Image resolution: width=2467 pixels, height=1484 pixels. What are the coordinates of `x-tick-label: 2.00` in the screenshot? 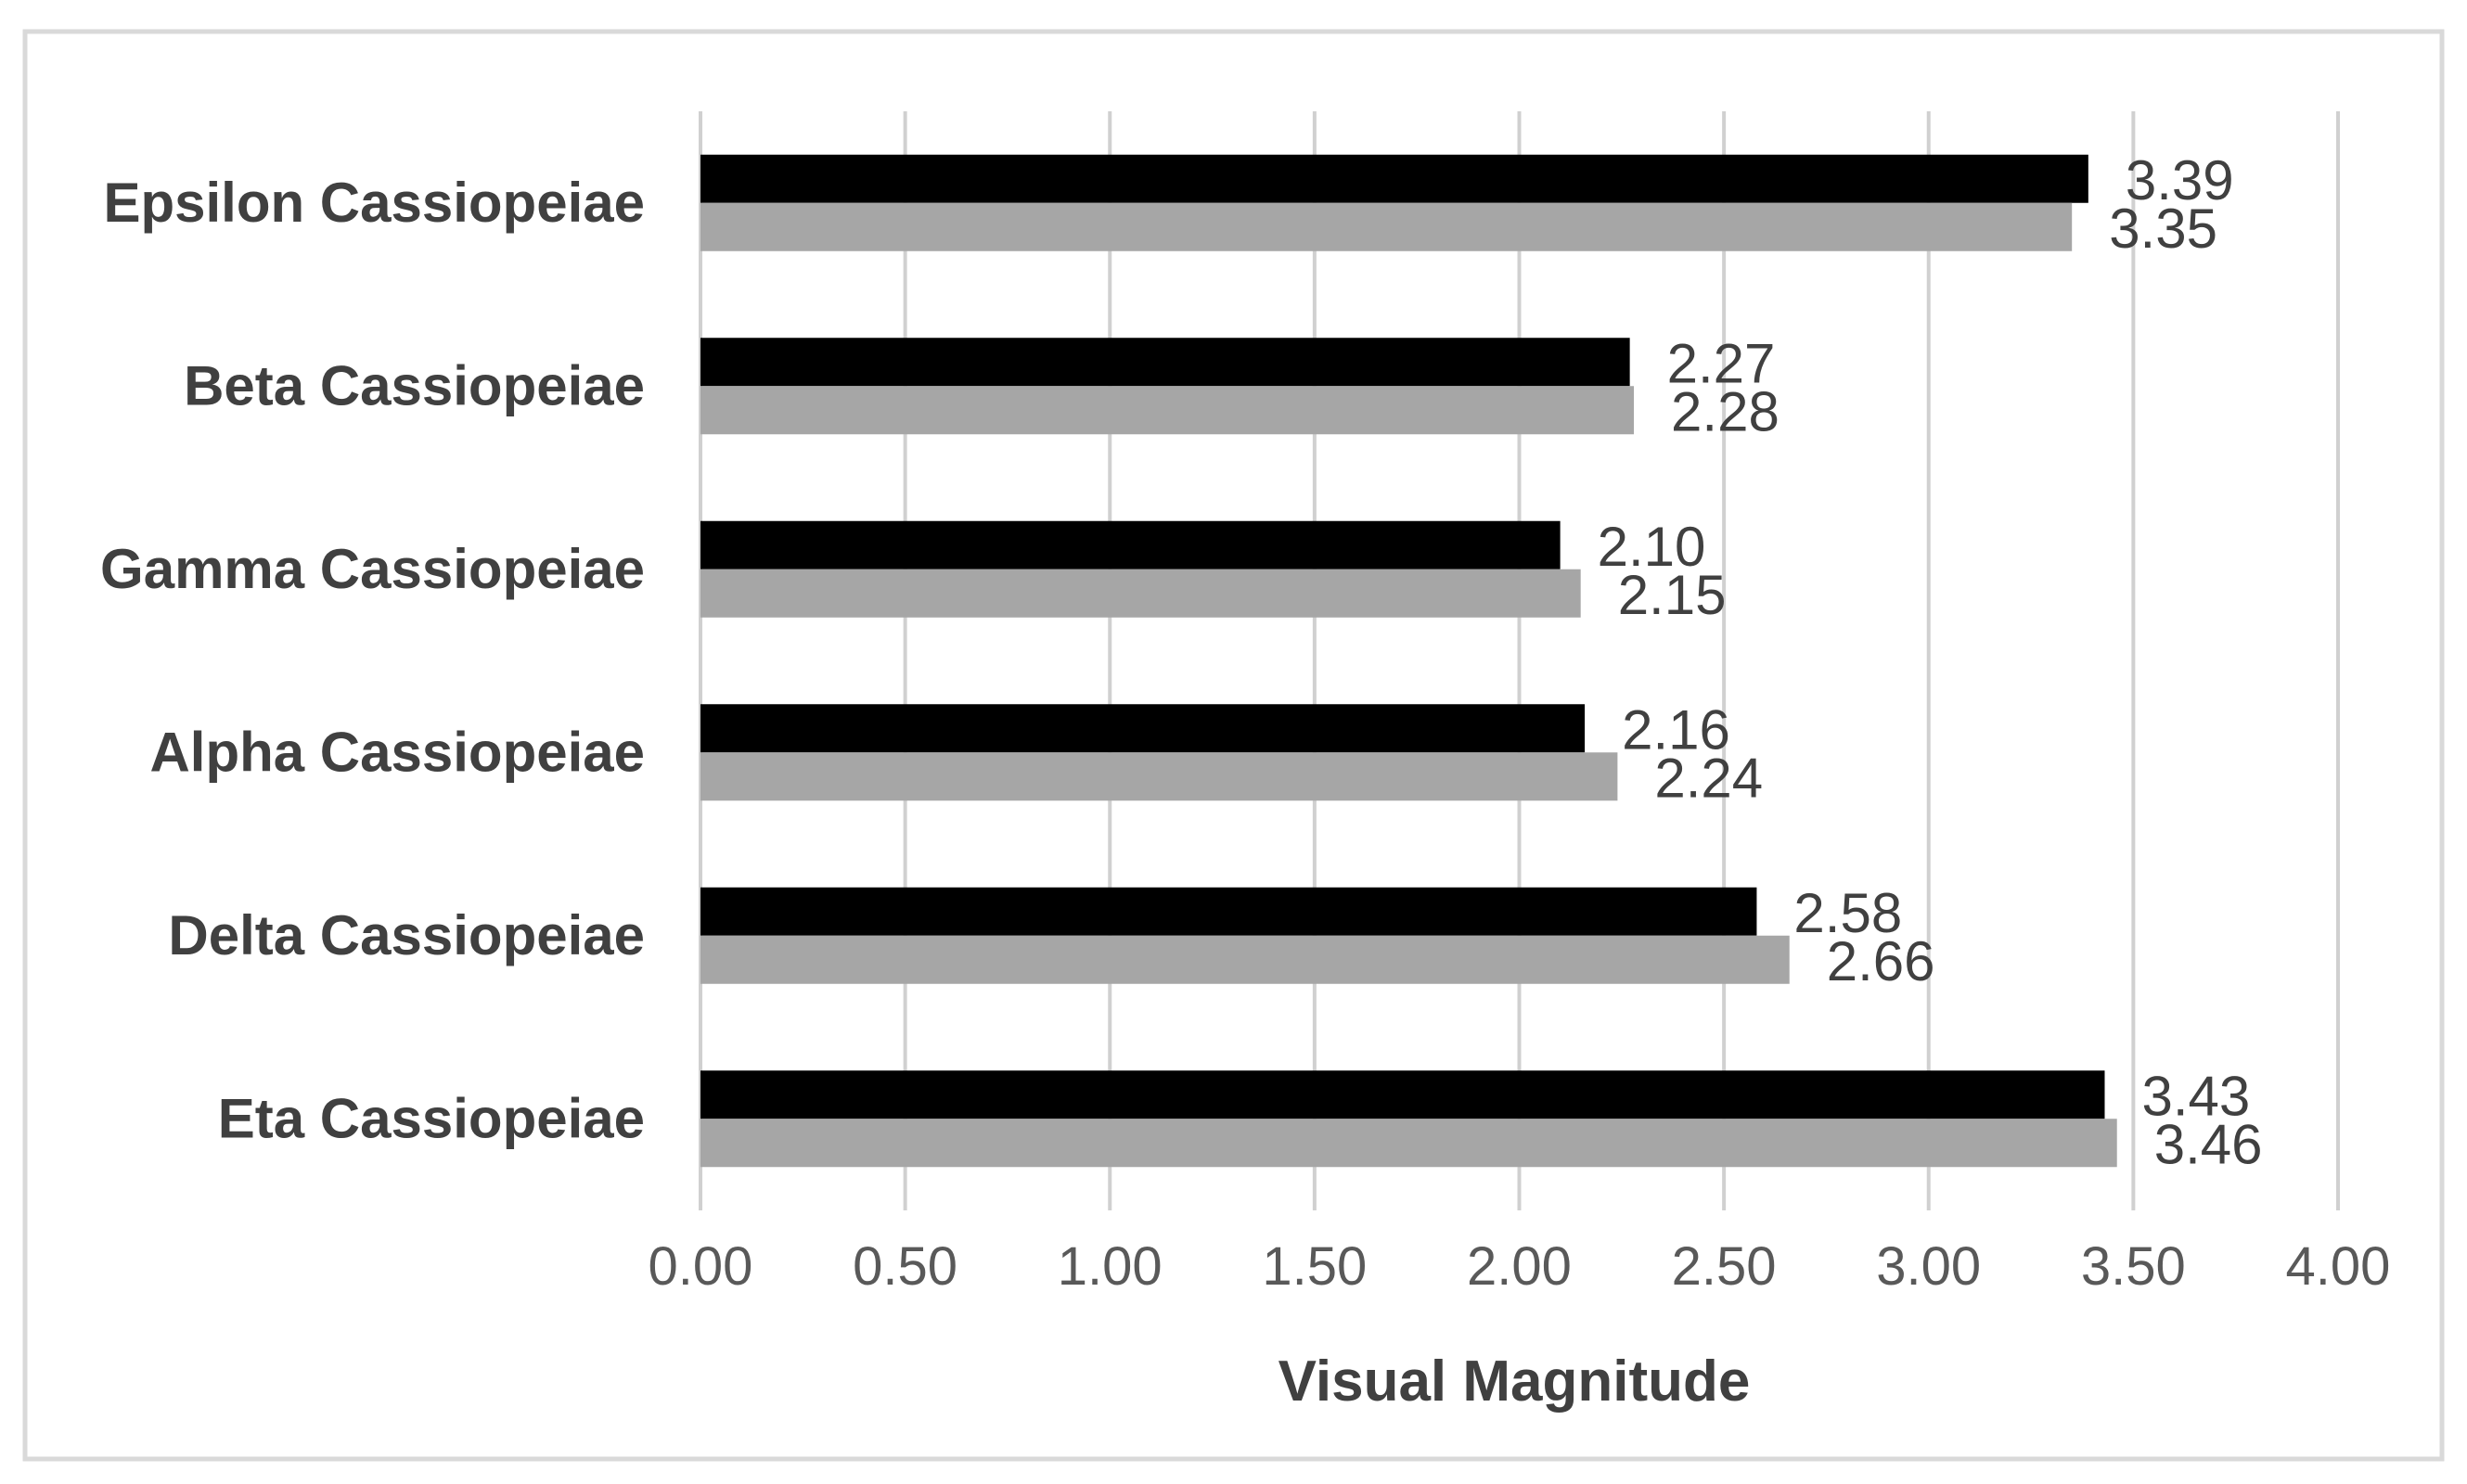 It's located at (1520, 1266).